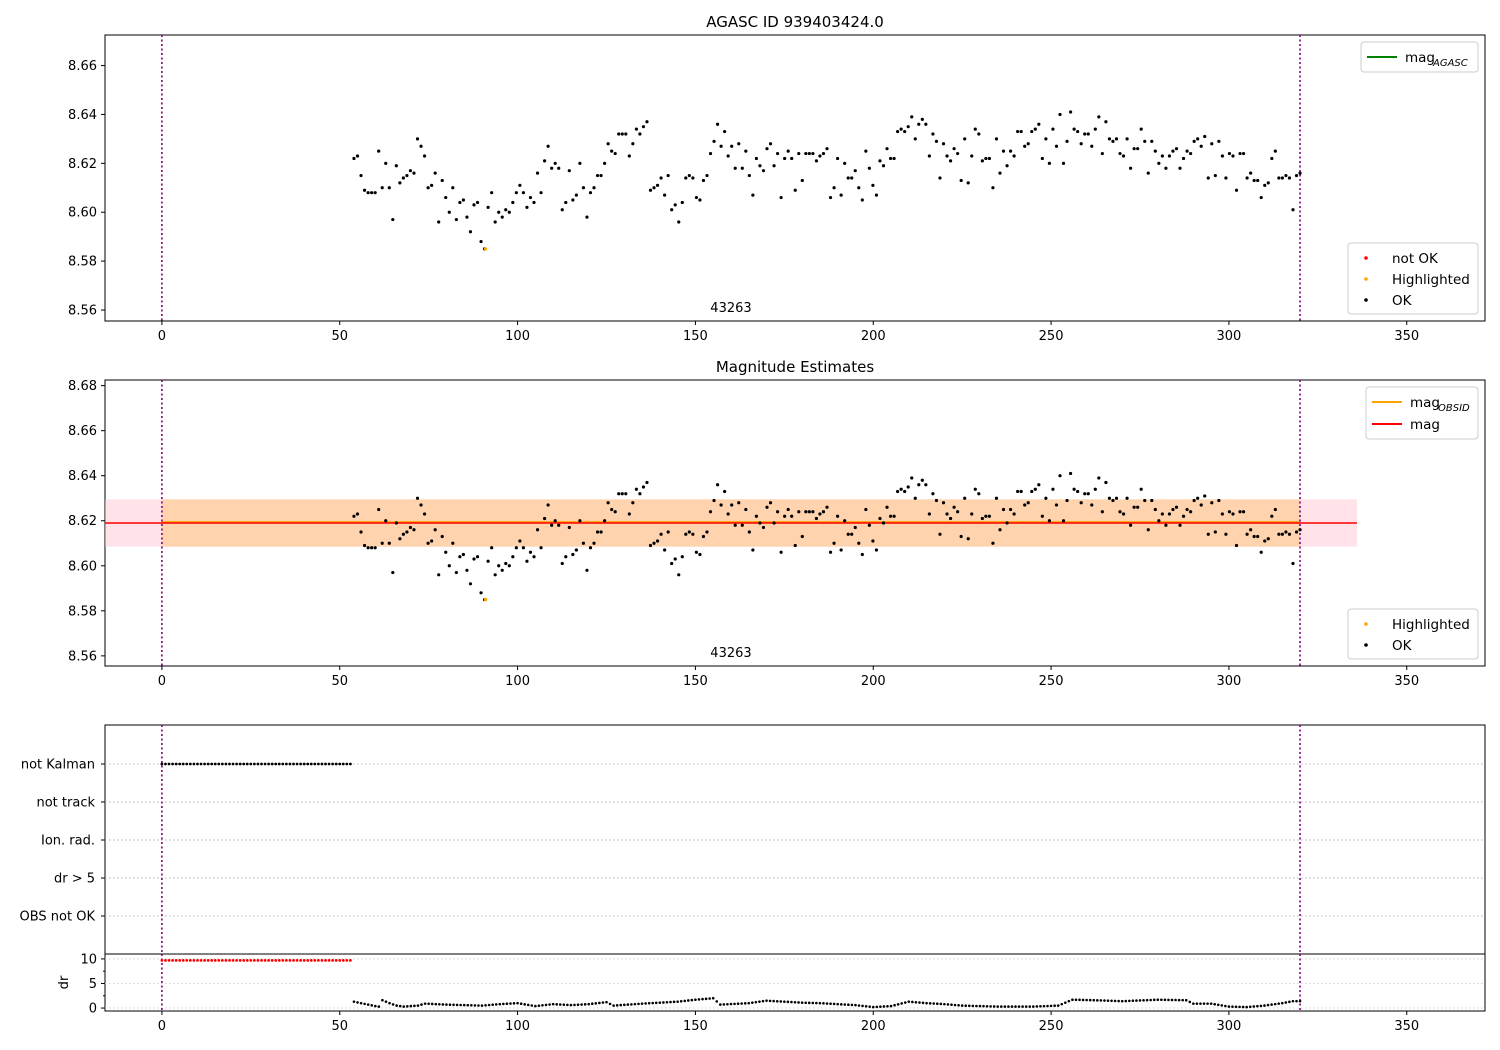 The width and height of the screenshot is (1500, 1050). What do you see at coordinates (1406, 1026) in the screenshot?
I see `x-tick-label: 350` at bounding box center [1406, 1026].